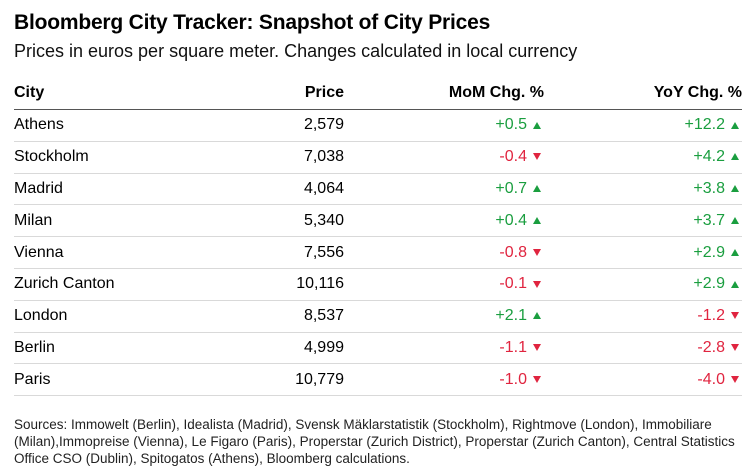  What do you see at coordinates (444, 316) in the screenshot?
I see `mom-change-cell: +2.1` at bounding box center [444, 316].